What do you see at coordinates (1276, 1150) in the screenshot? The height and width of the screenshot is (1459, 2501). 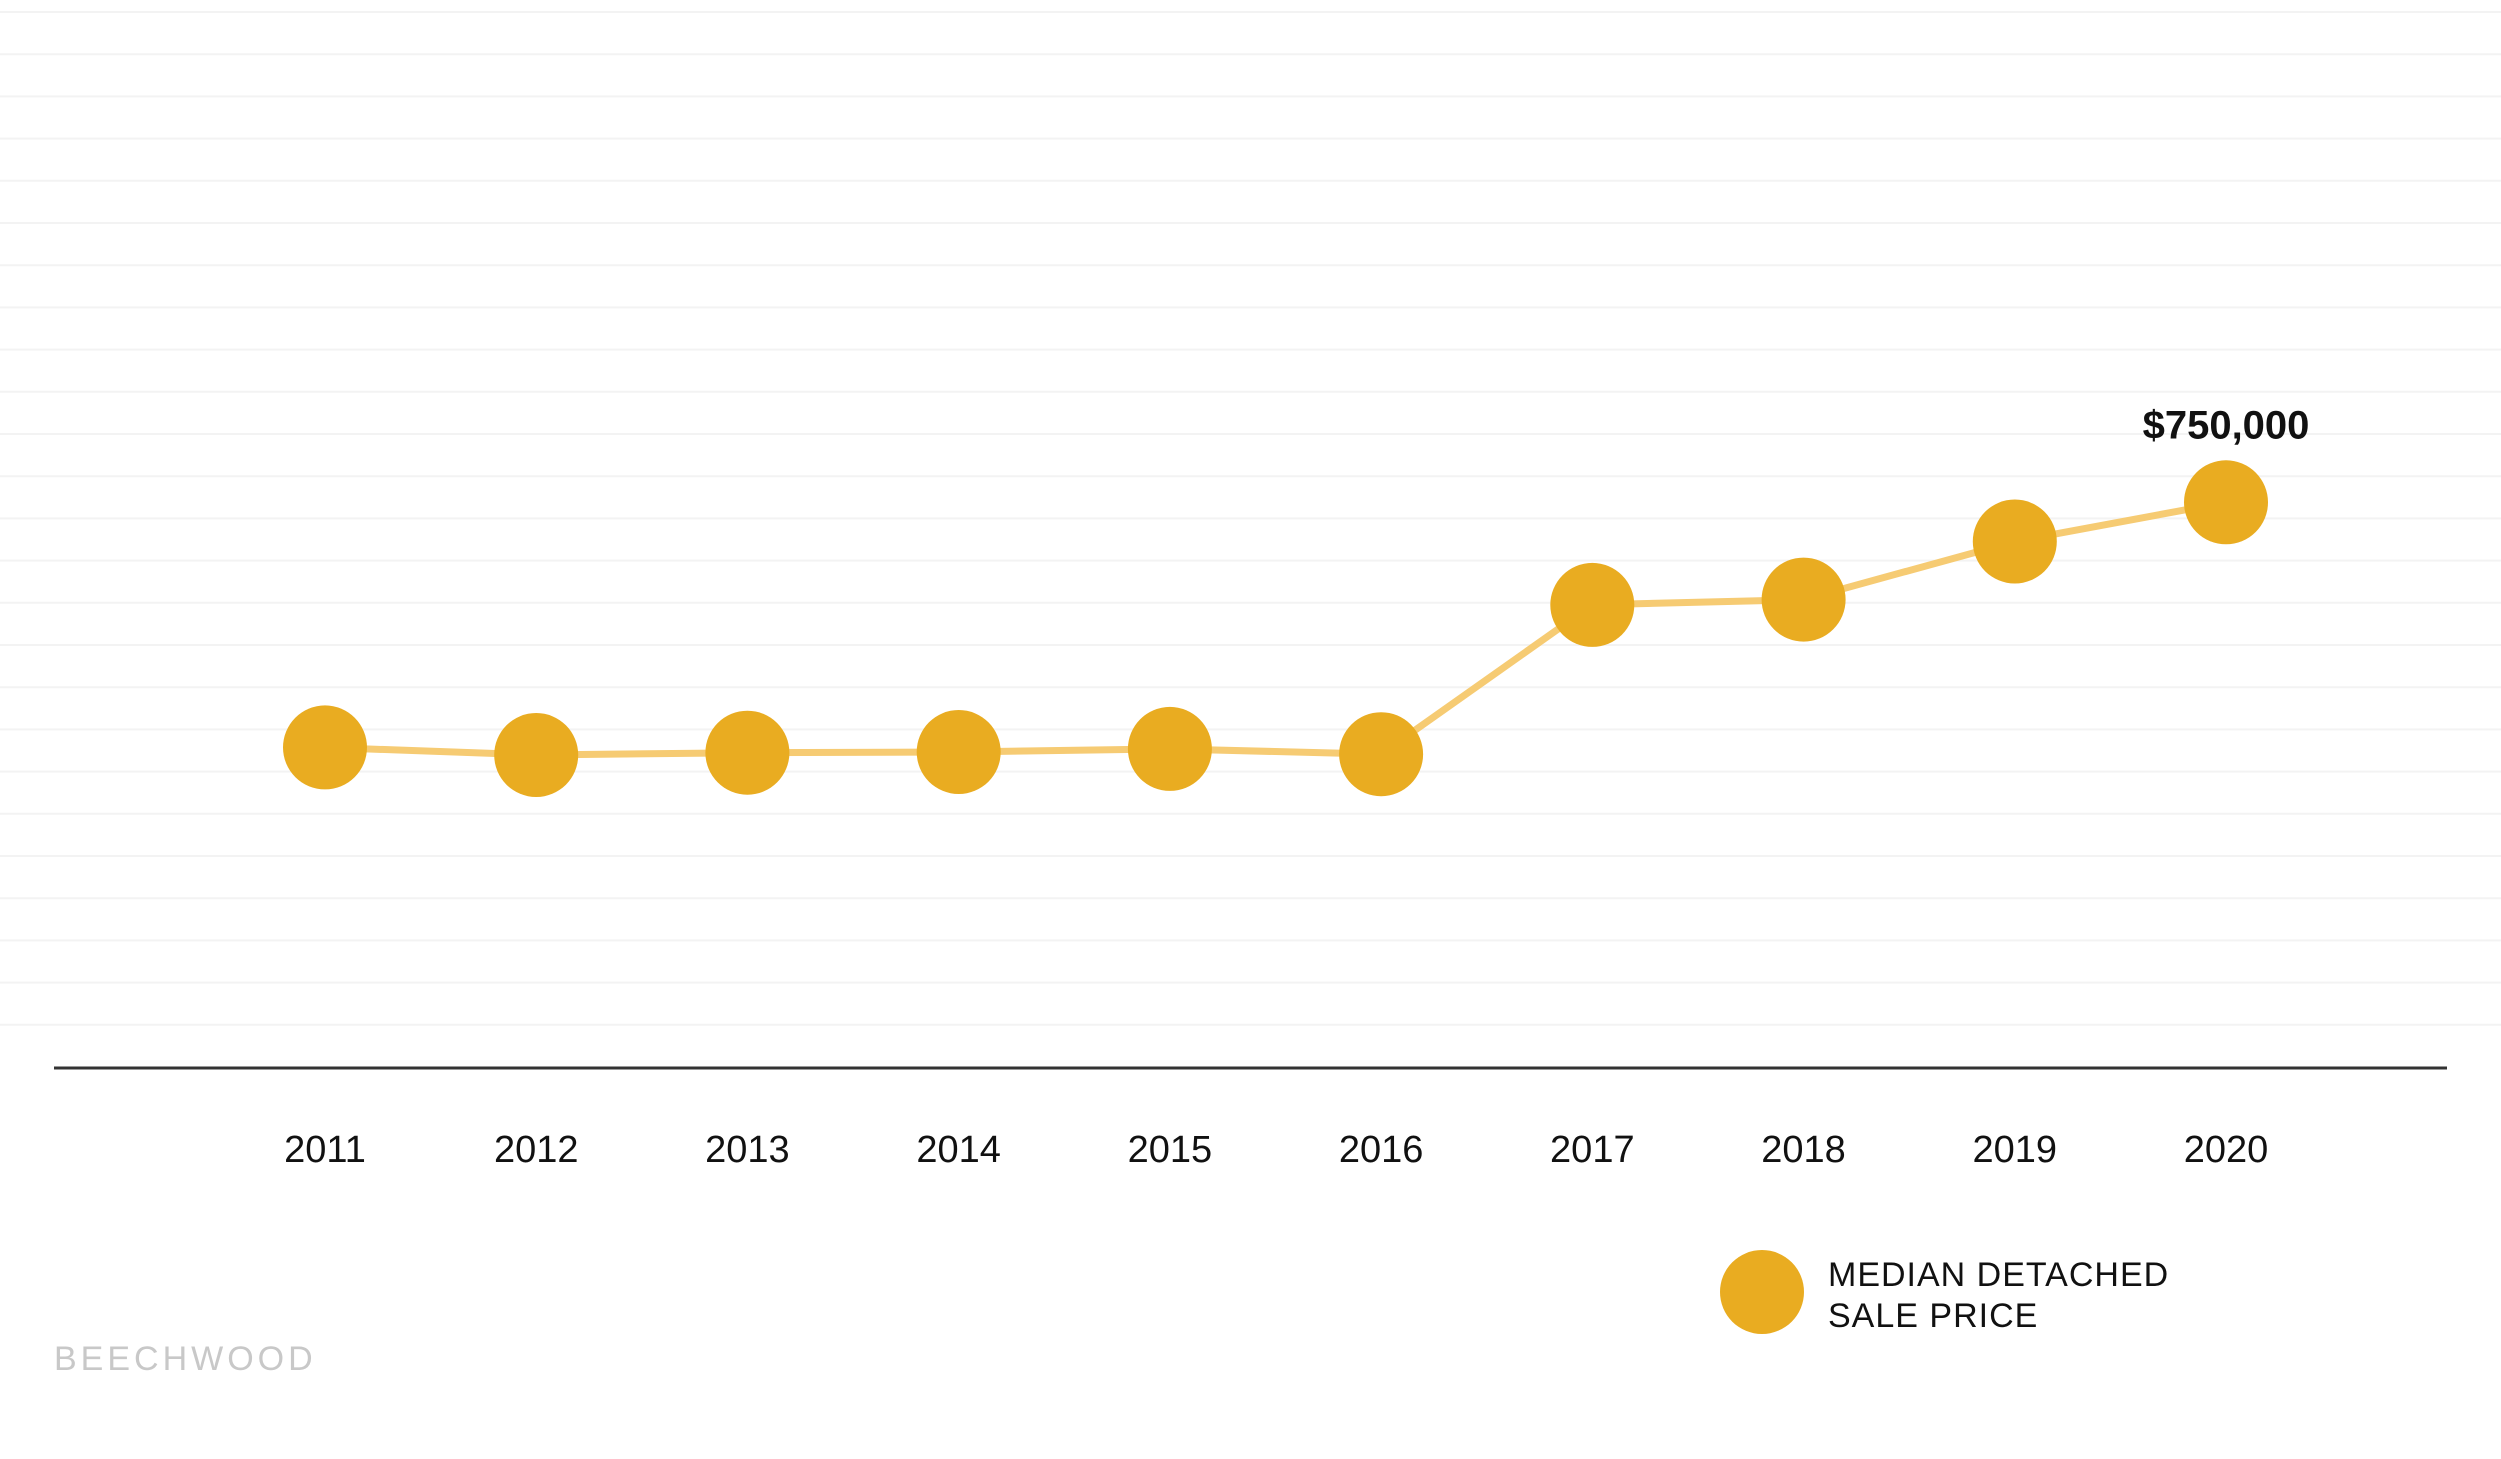 I see `x-axis-ticks: 2011 2012 2013 2014 2015 2016 2017 2018 2019 2020` at bounding box center [1276, 1150].